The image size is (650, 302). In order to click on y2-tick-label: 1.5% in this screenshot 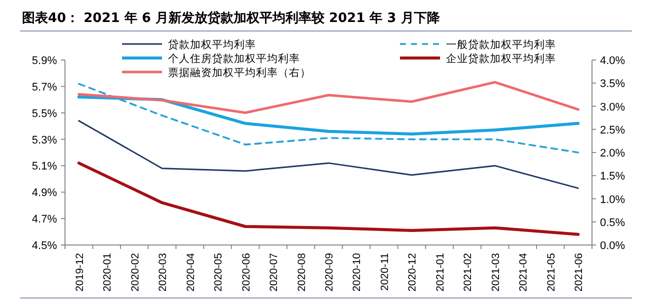, I will do `click(613, 176)`.